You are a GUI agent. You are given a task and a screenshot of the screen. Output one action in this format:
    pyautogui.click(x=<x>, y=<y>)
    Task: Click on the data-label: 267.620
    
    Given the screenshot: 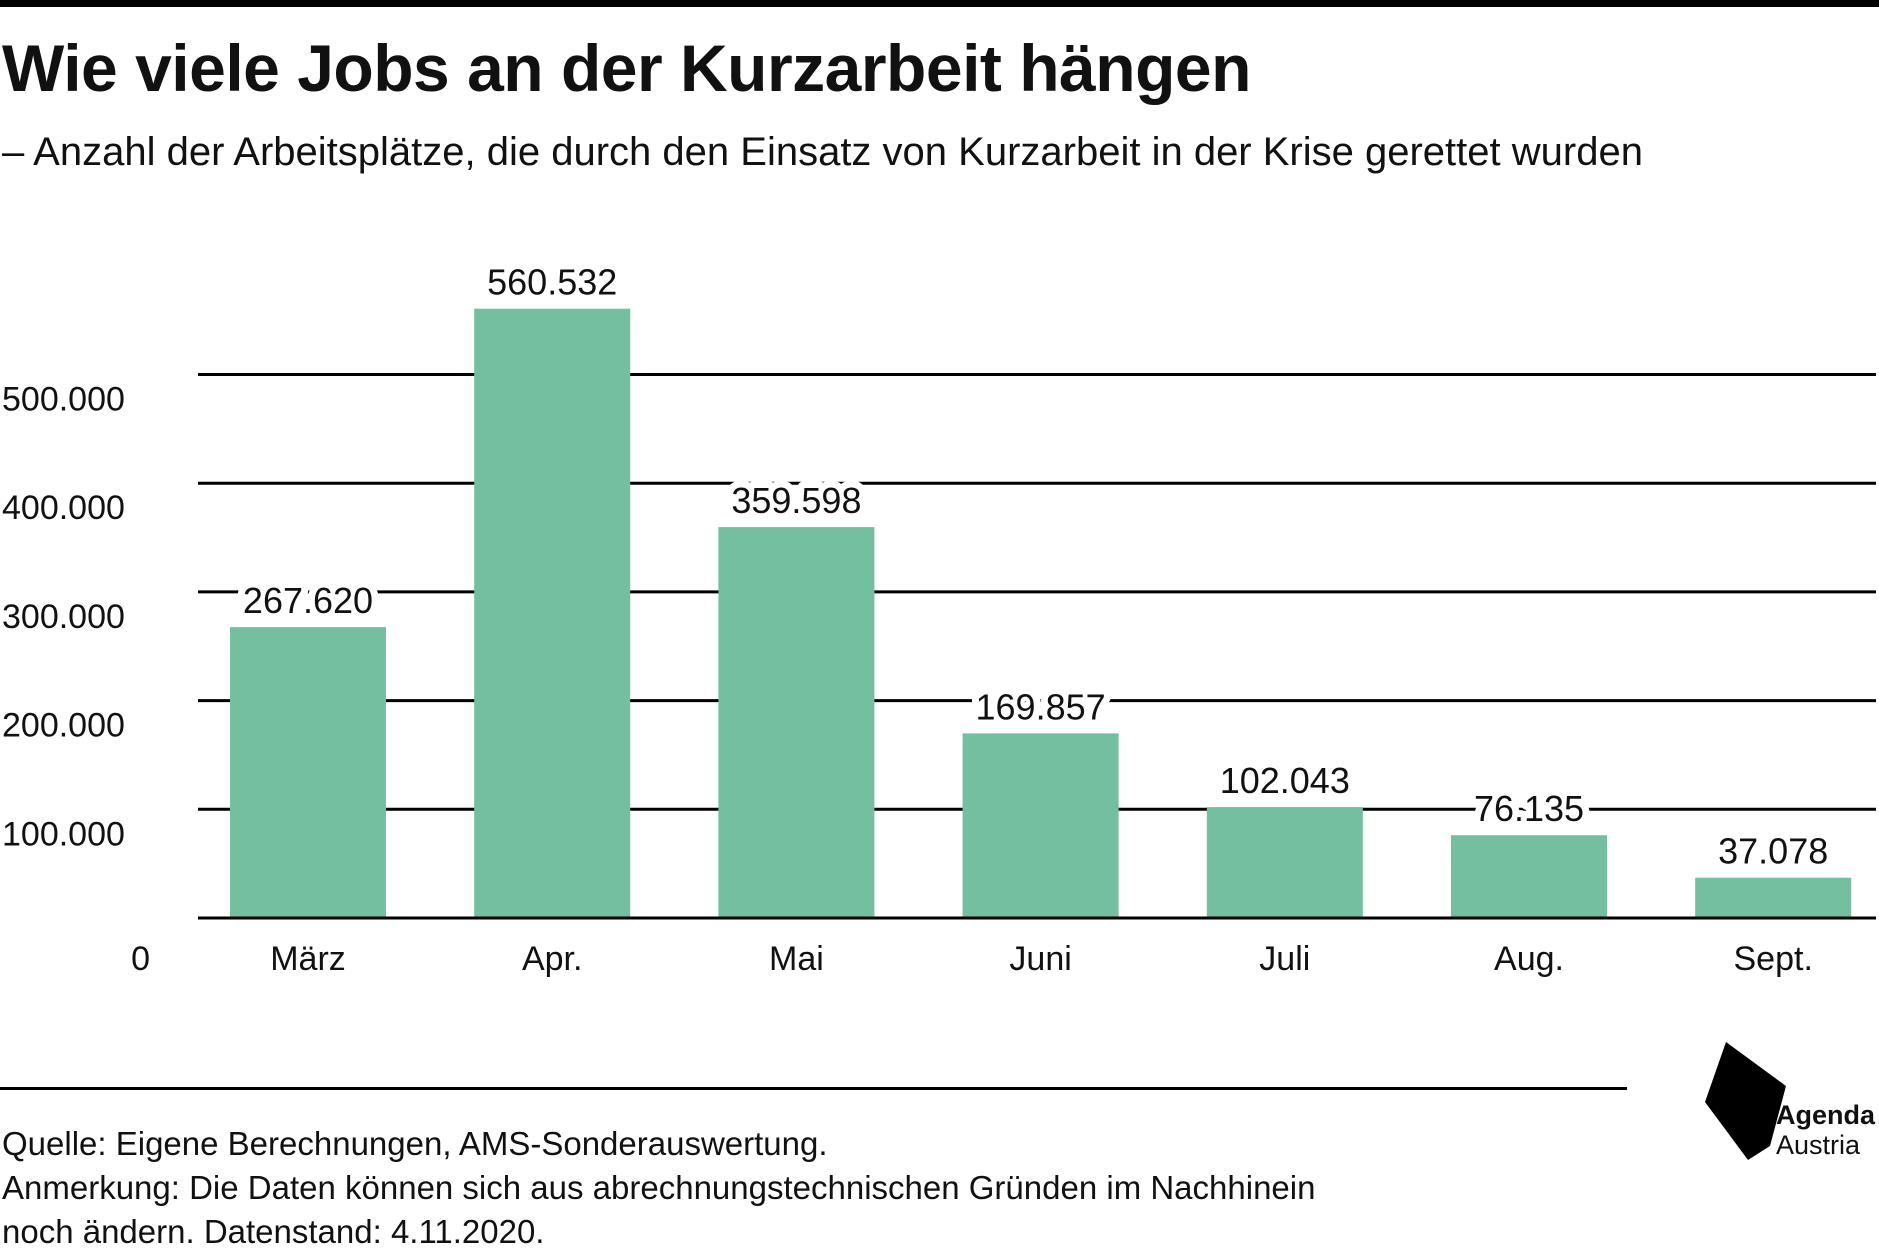 What is the action you would take?
    pyautogui.click(x=308, y=600)
    